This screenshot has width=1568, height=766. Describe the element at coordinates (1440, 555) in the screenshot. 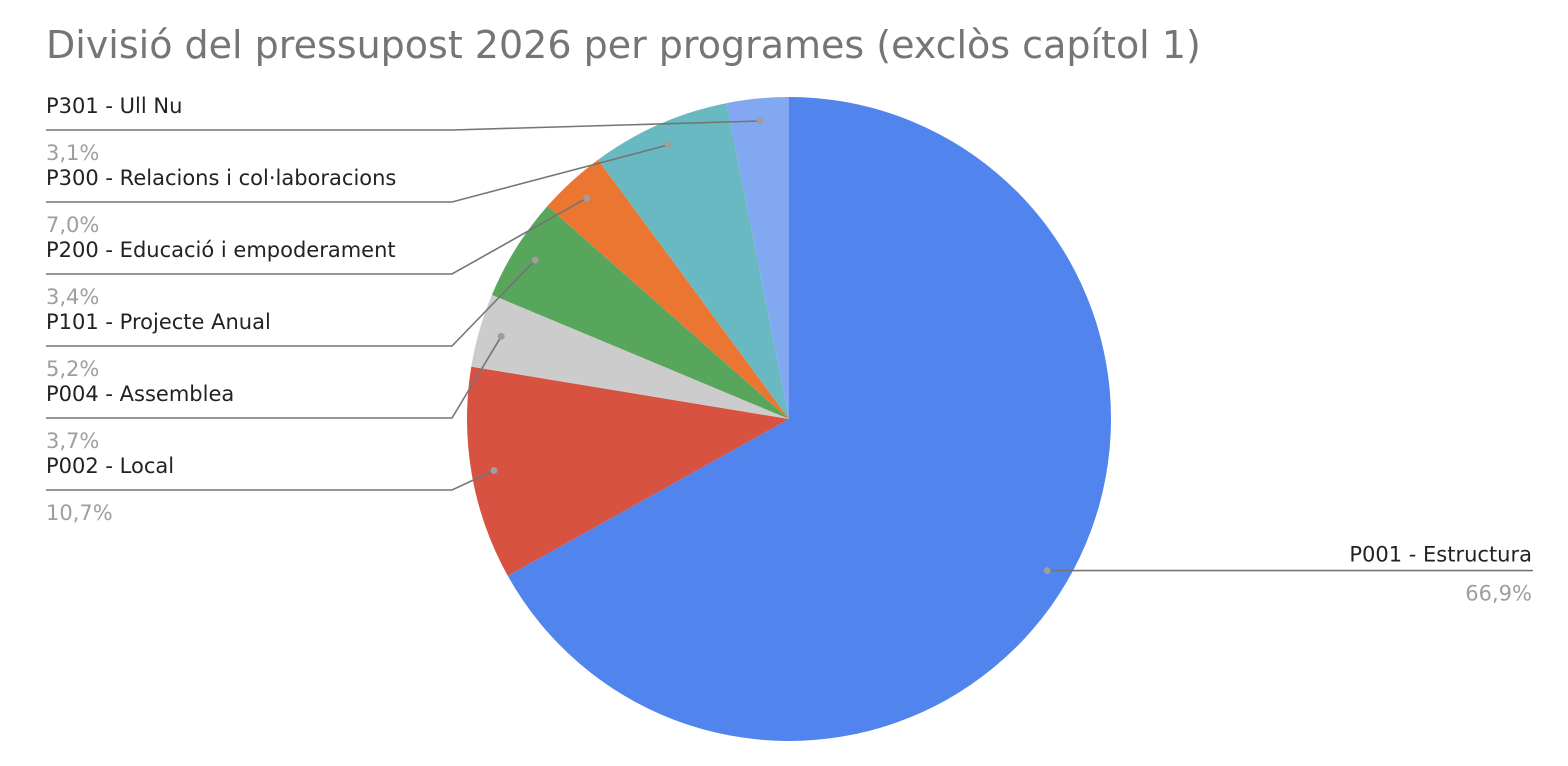

I see `slice-label-1: P001 - Estructura` at that location.